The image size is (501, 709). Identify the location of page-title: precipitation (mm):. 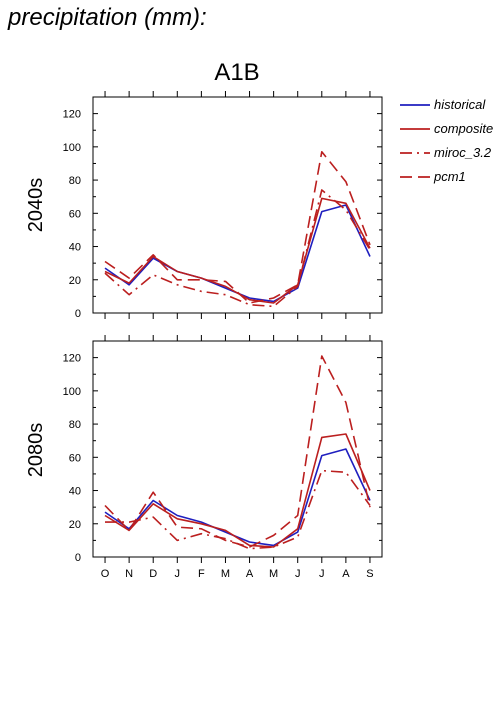
(107, 17).